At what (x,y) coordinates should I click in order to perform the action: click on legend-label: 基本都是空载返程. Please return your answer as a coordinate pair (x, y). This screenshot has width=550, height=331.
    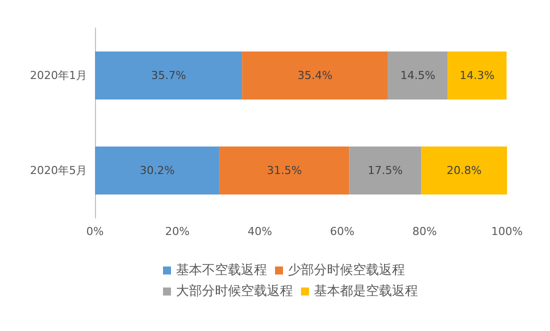
    Looking at the image, I should click on (366, 291).